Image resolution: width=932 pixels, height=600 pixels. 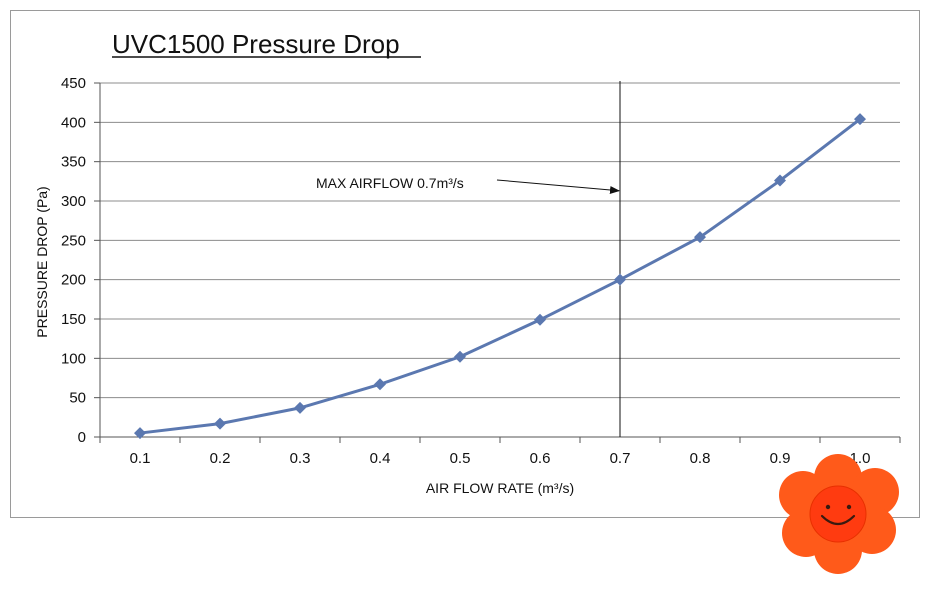 I want to click on max-airflow-annotation: MAX AIRFLOW 0.7m³/s, so click(x=390, y=183).